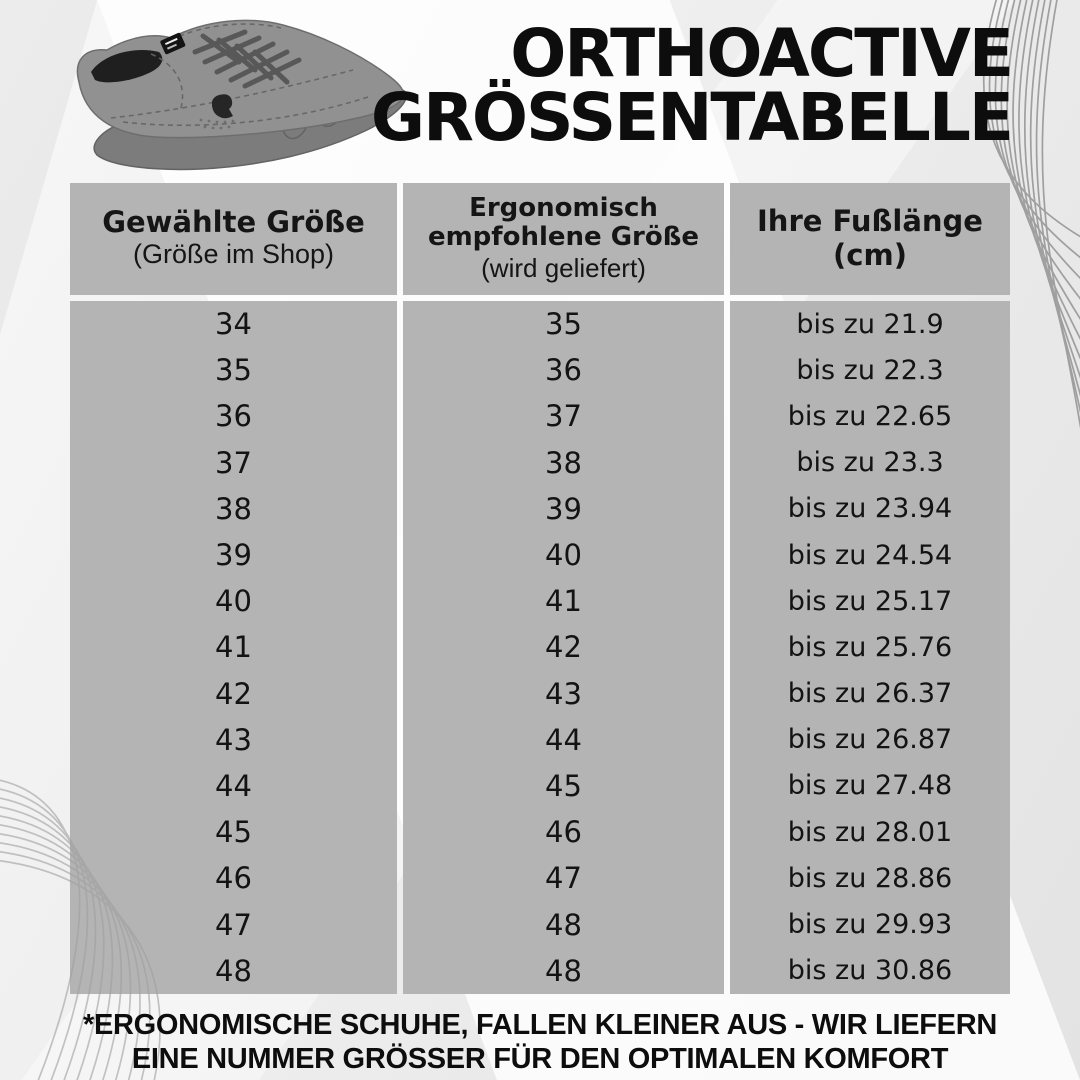 The height and width of the screenshot is (1080, 1080). Describe the element at coordinates (762, 53) in the screenshot. I see `title-line-1: ORTHOACTIVE` at that location.